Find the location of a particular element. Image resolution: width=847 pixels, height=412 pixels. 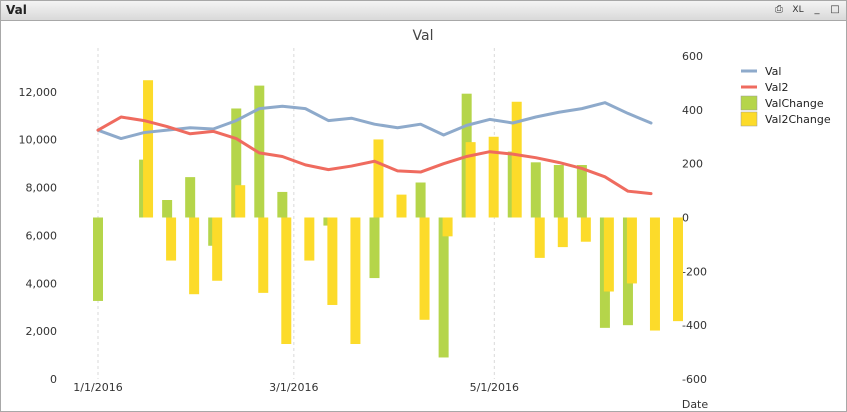

legend-label: ValChange is located at coordinates (794, 103).